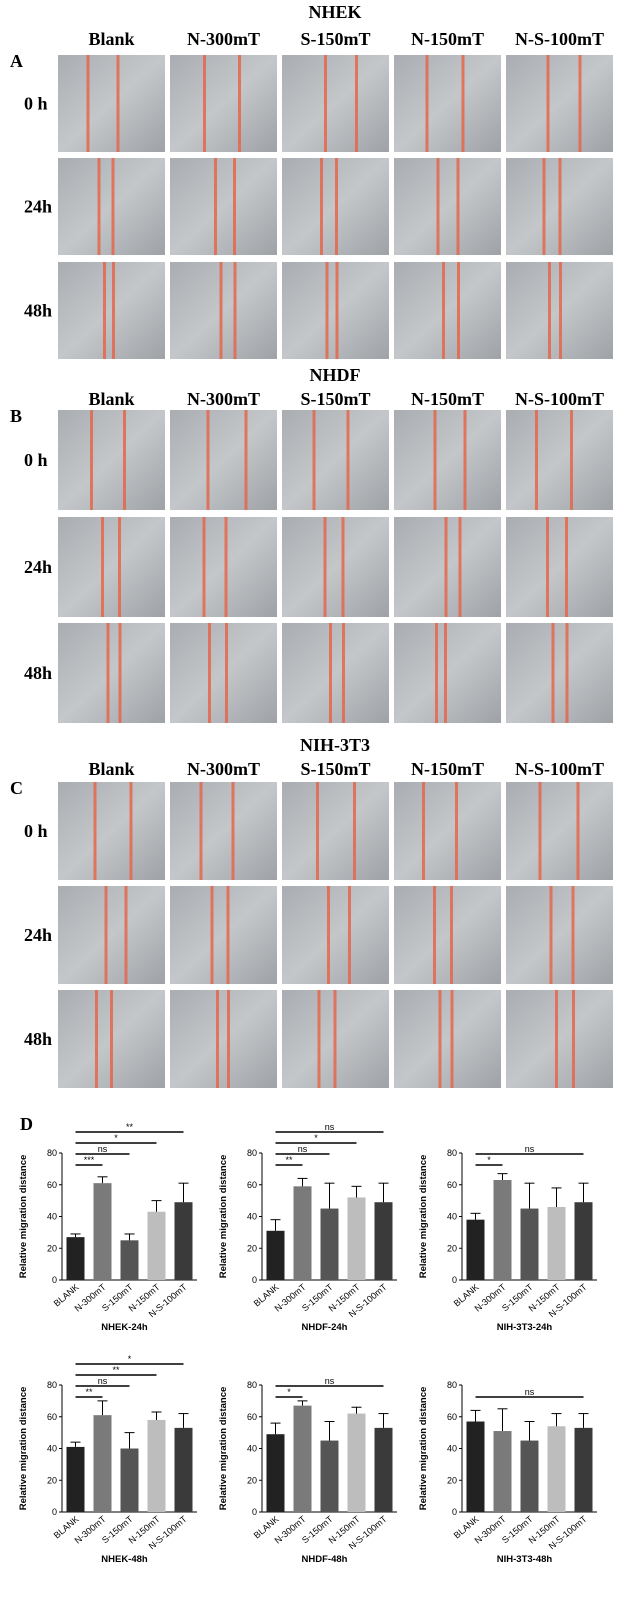  Describe the element at coordinates (26, 1124) in the screenshot. I see `panel-letter: D` at that location.